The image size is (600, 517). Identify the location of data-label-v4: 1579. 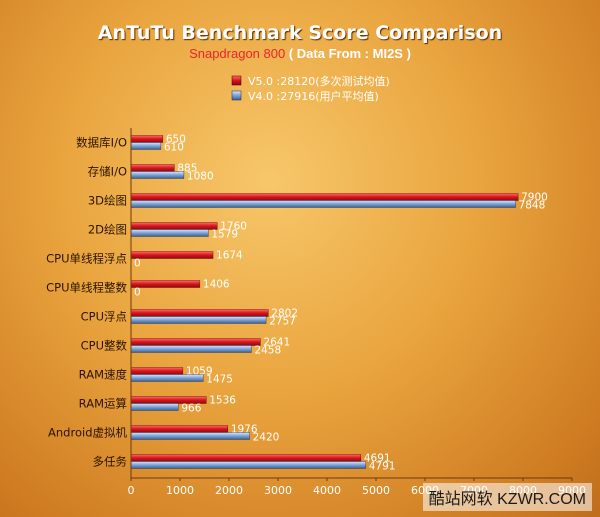
(224, 235).